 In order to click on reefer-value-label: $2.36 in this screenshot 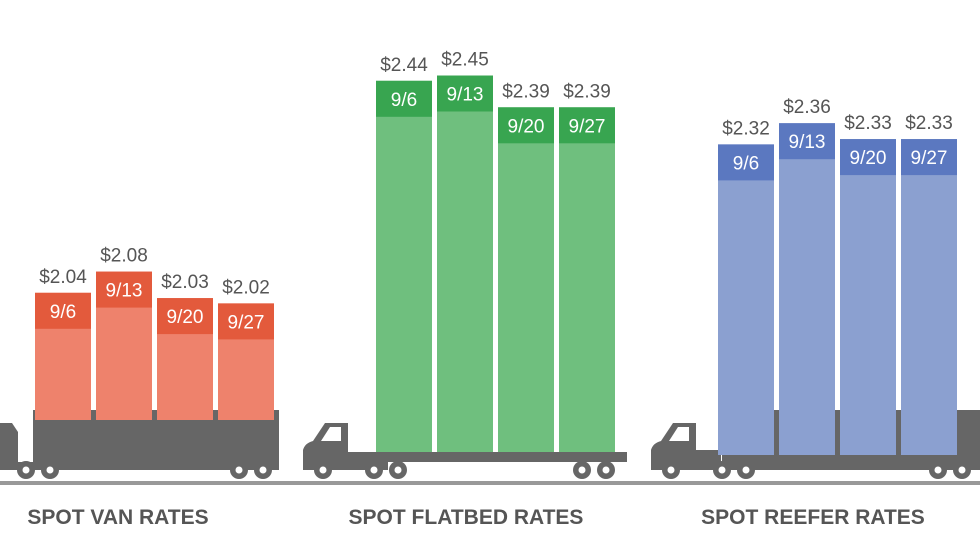, I will do `click(807, 107)`.